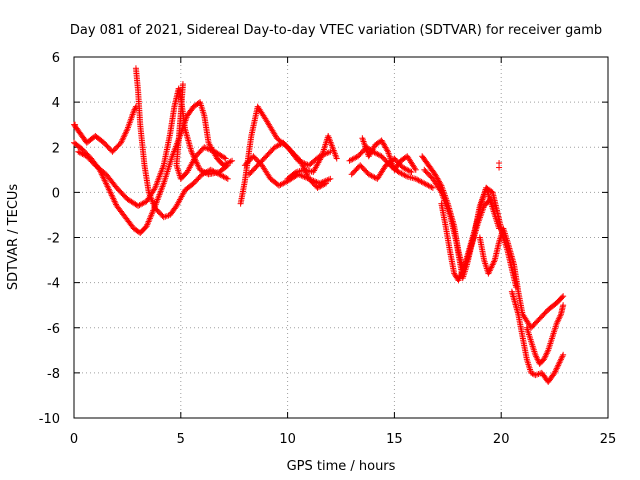  What do you see at coordinates (56, 103) in the screenshot?
I see `y-tick-label: 4` at bounding box center [56, 103].